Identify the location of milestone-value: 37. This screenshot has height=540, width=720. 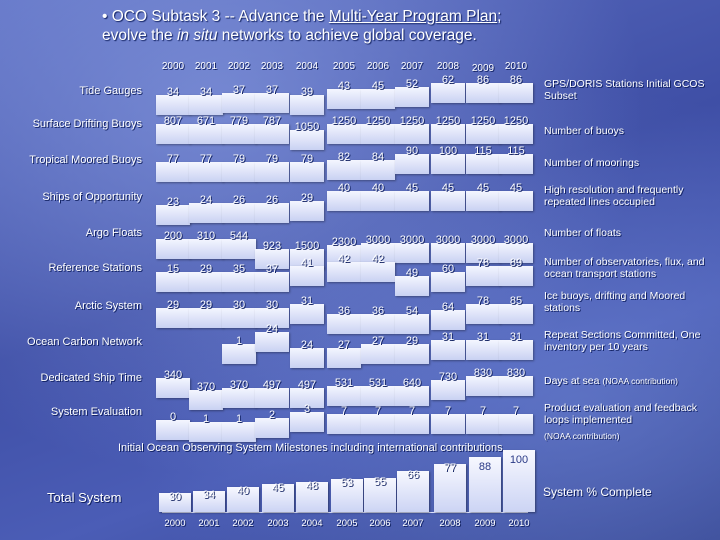
(239, 90).